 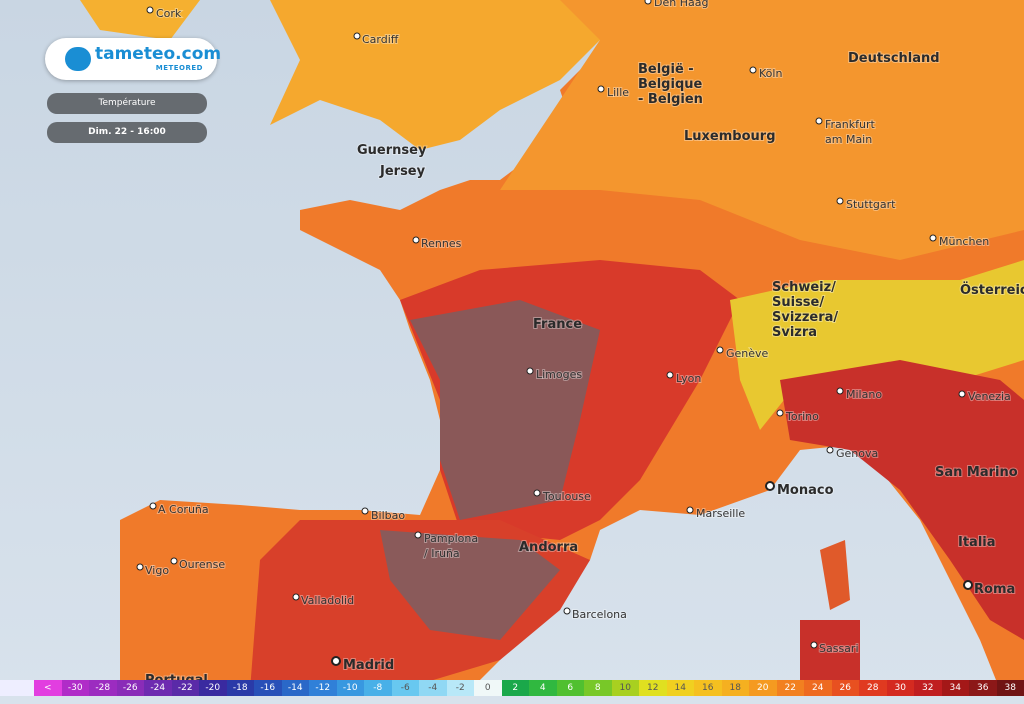 I want to click on place-label: Suisse/, so click(x=798, y=302).